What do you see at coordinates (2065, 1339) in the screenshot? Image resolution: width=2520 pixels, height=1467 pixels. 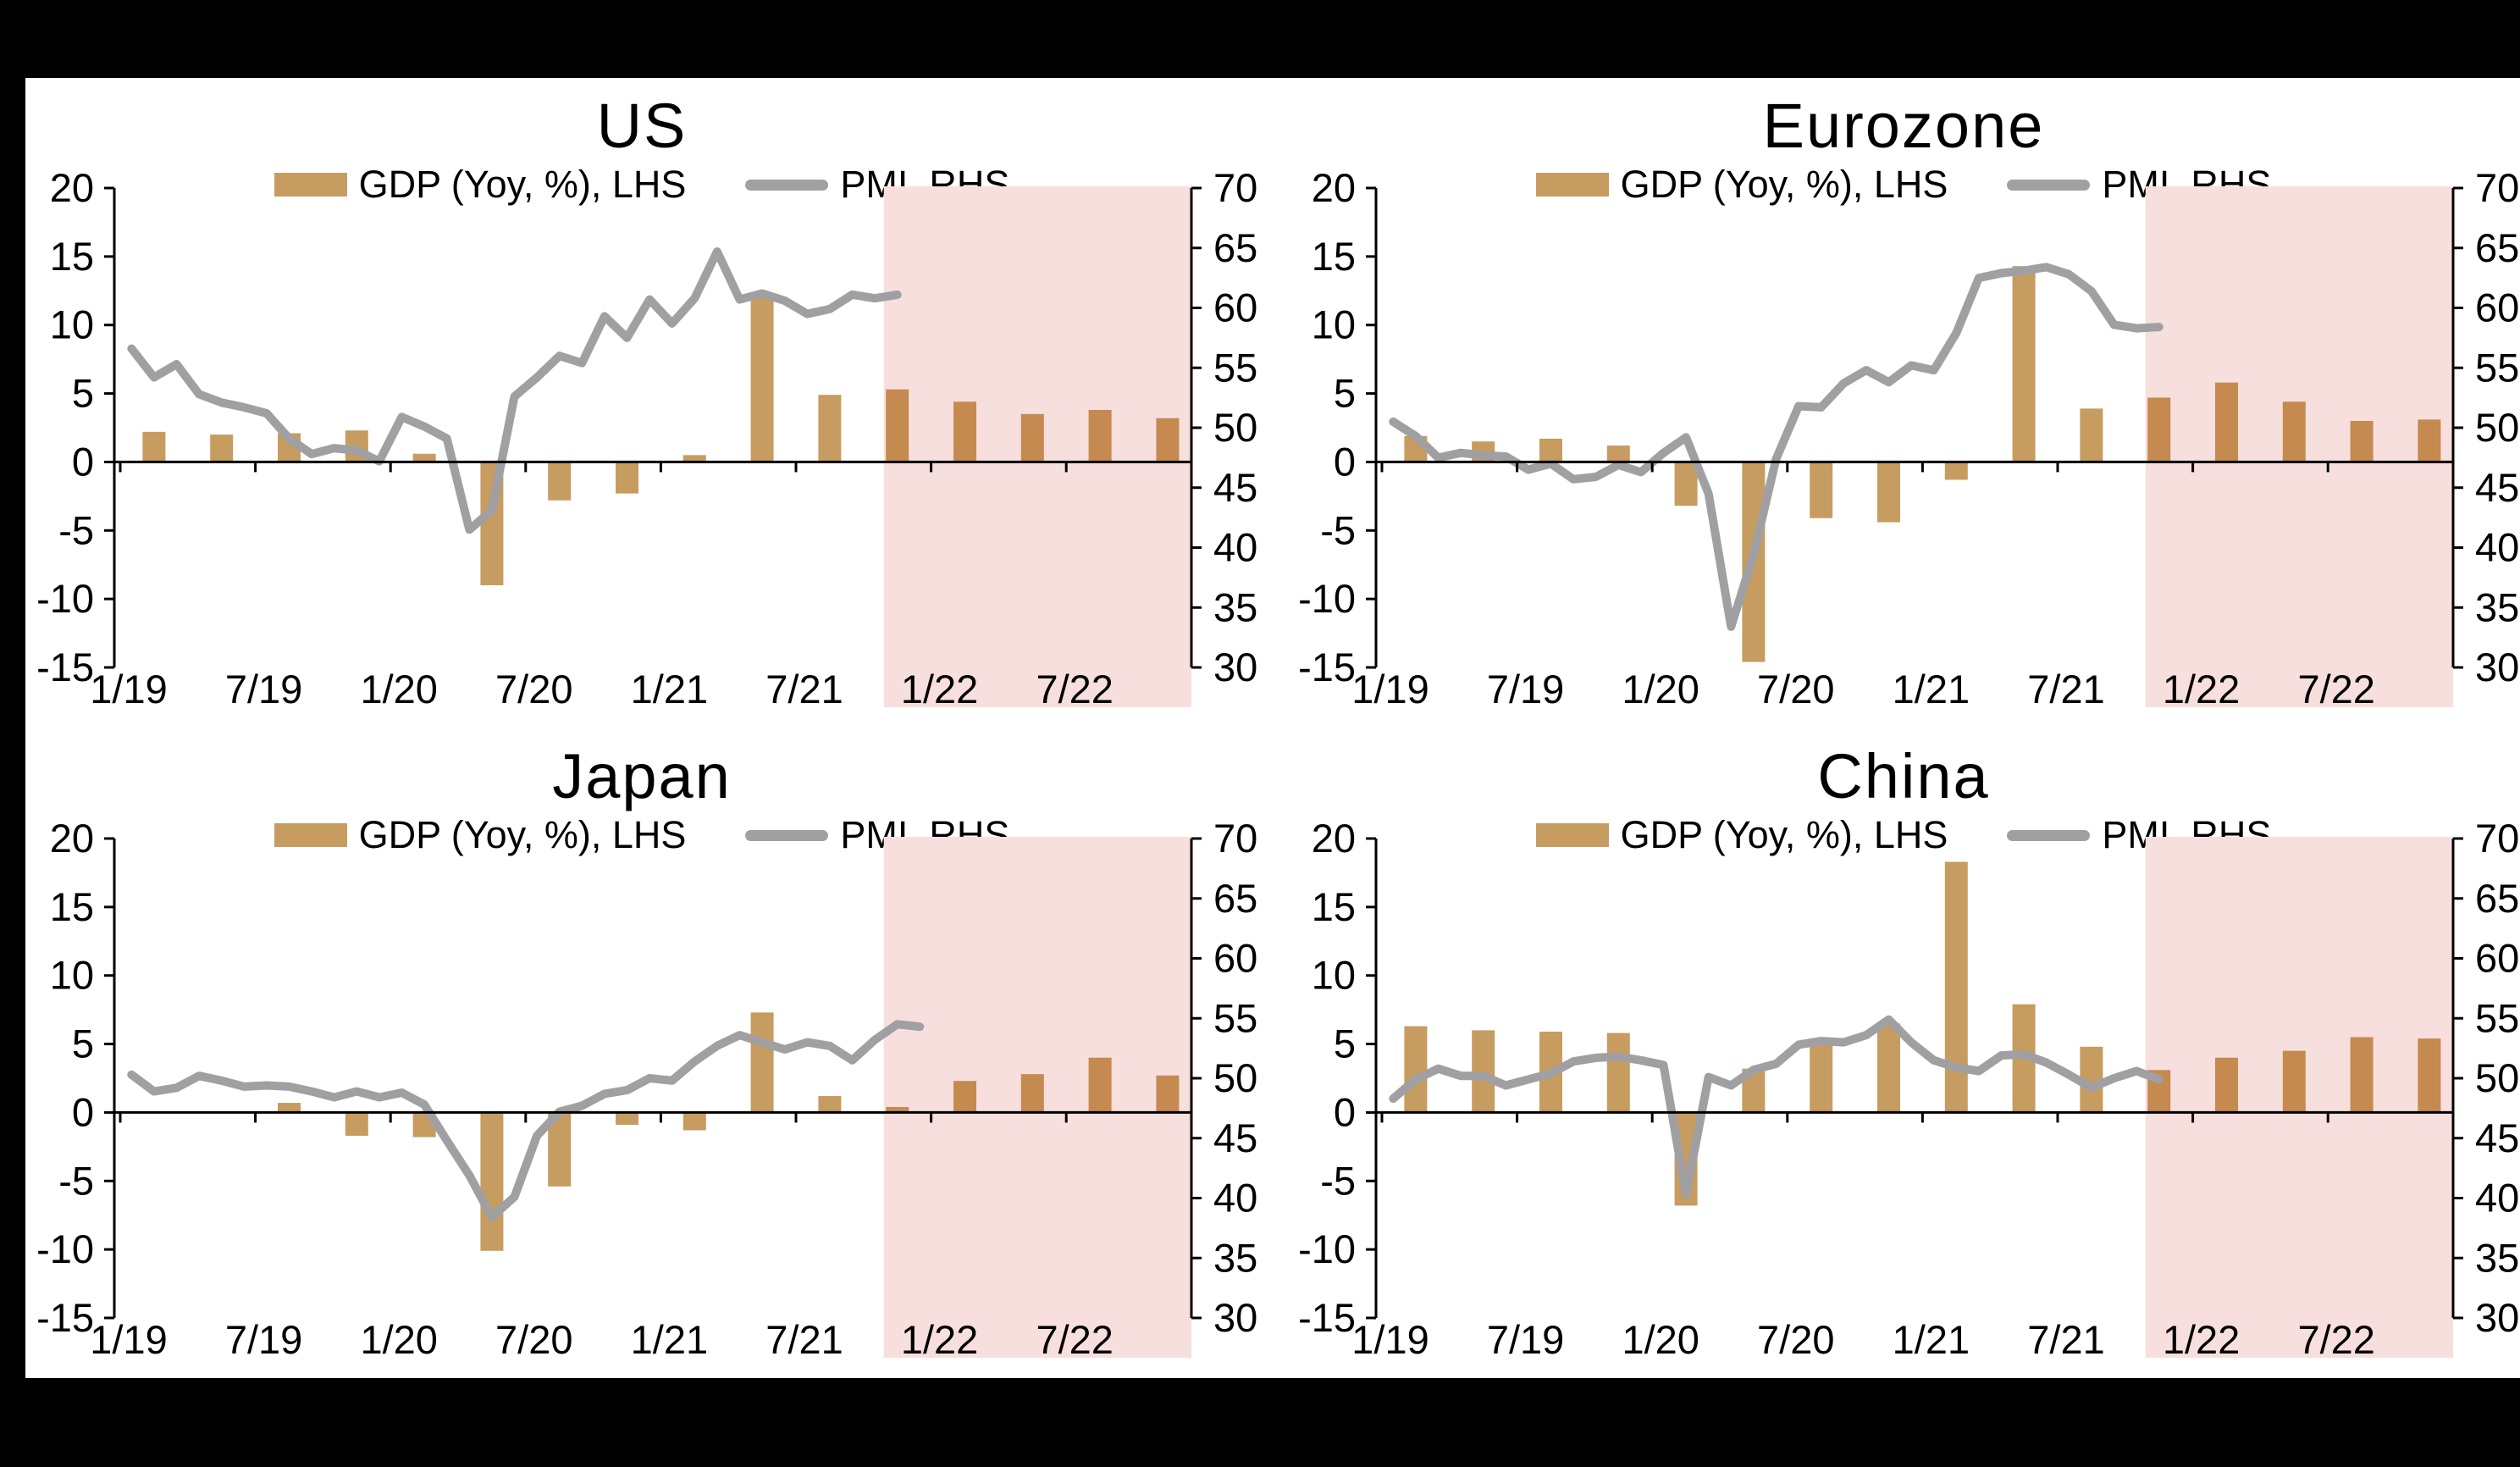 I see `x-axis-tick-label: 7/21` at bounding box center [2065, 1339].